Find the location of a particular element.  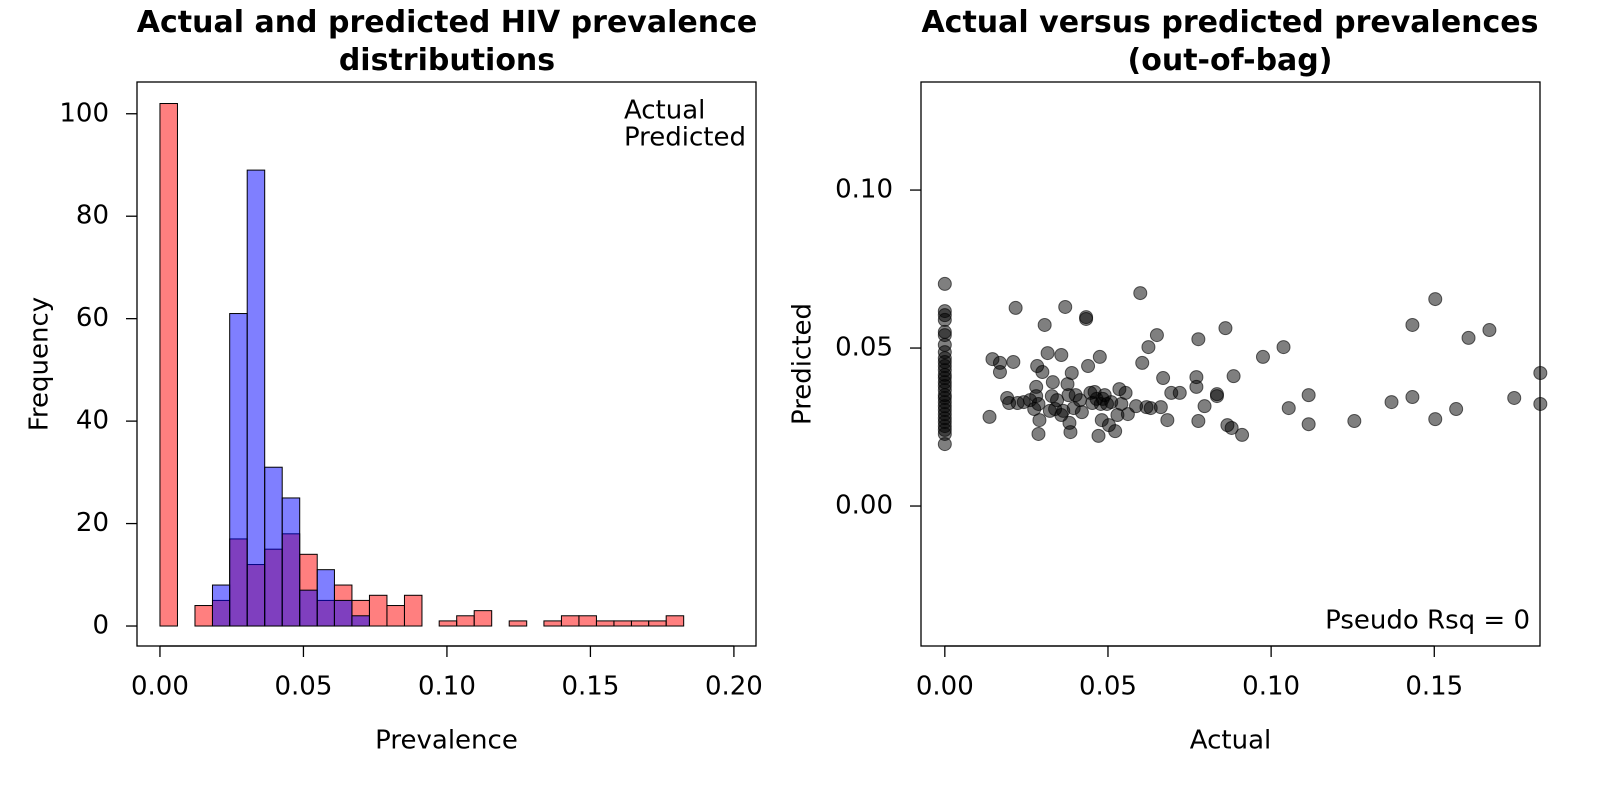

y-tick-label: 0.10 is located at coordinates (864, 190).